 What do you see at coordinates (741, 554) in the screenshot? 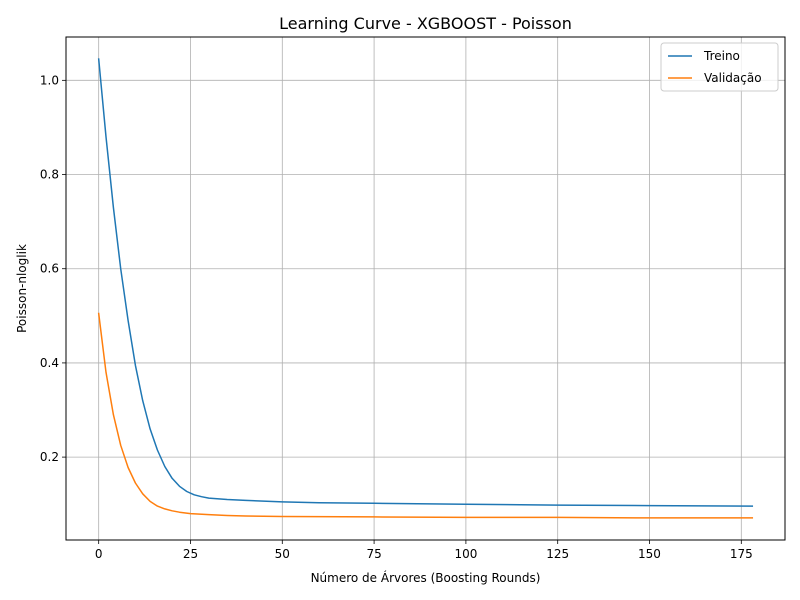
I see `x-tick-label: 175` at bounding box center [741, 554].